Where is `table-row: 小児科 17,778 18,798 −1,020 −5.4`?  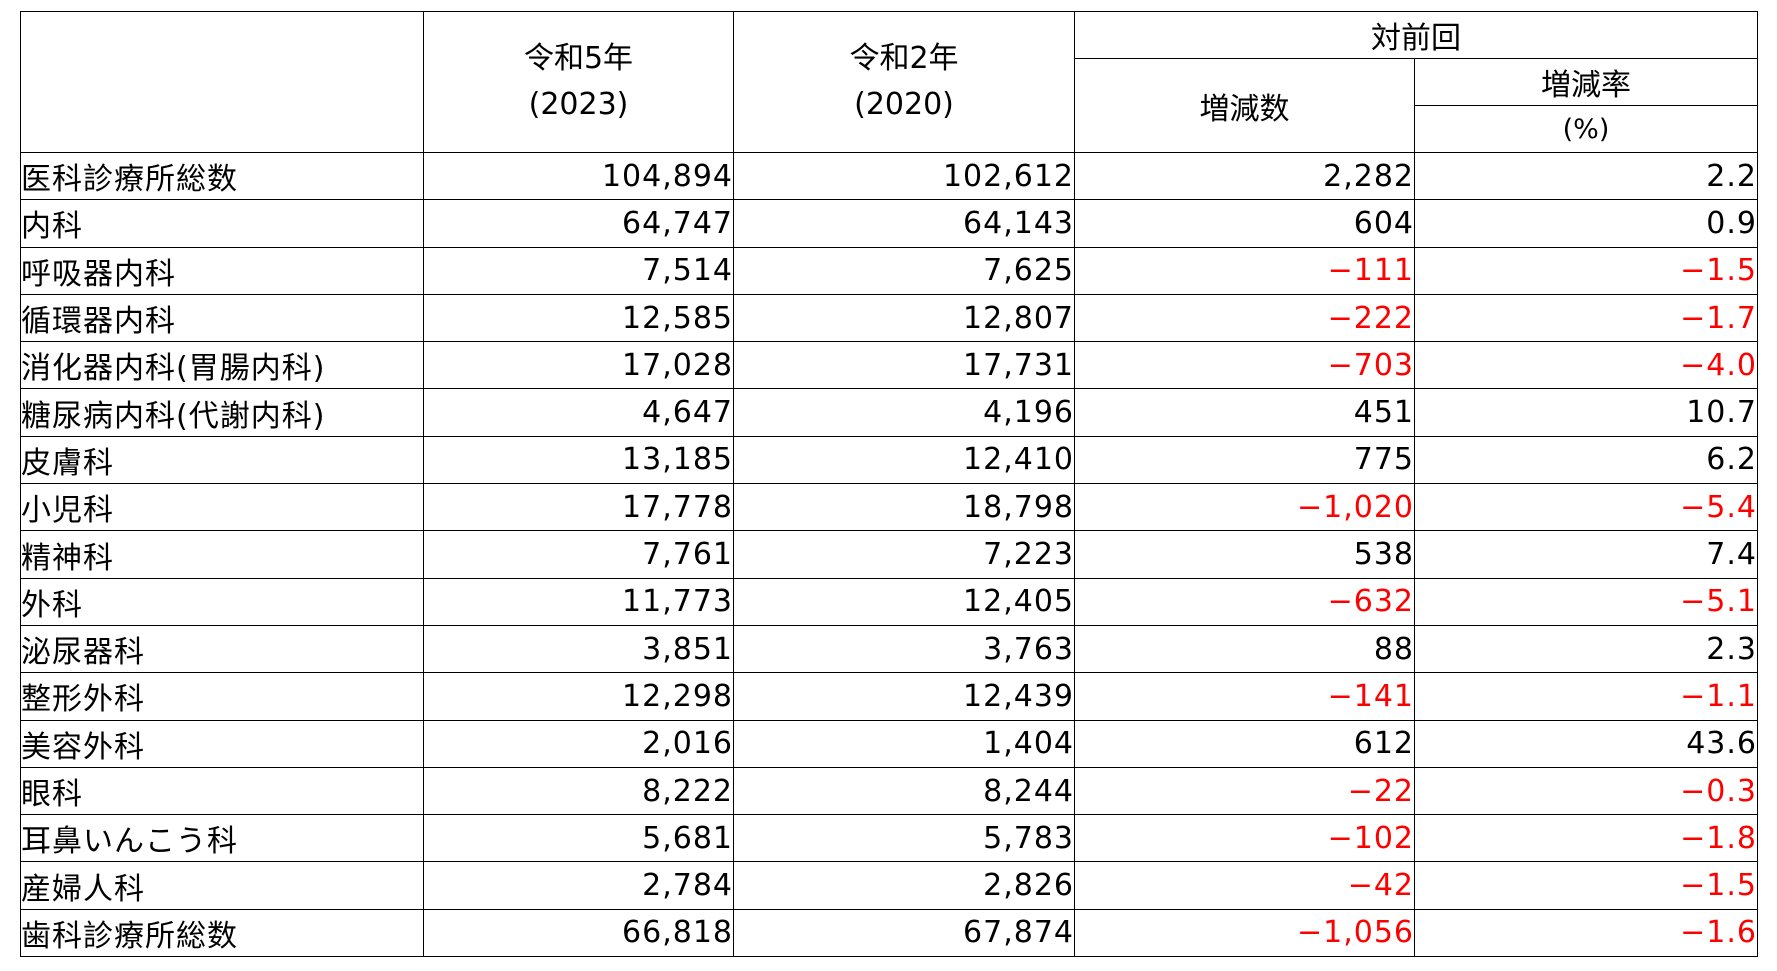 table-row: 小児科 17,778 18,798 −1,020 −5.4 is located at coordinates (889, 507).